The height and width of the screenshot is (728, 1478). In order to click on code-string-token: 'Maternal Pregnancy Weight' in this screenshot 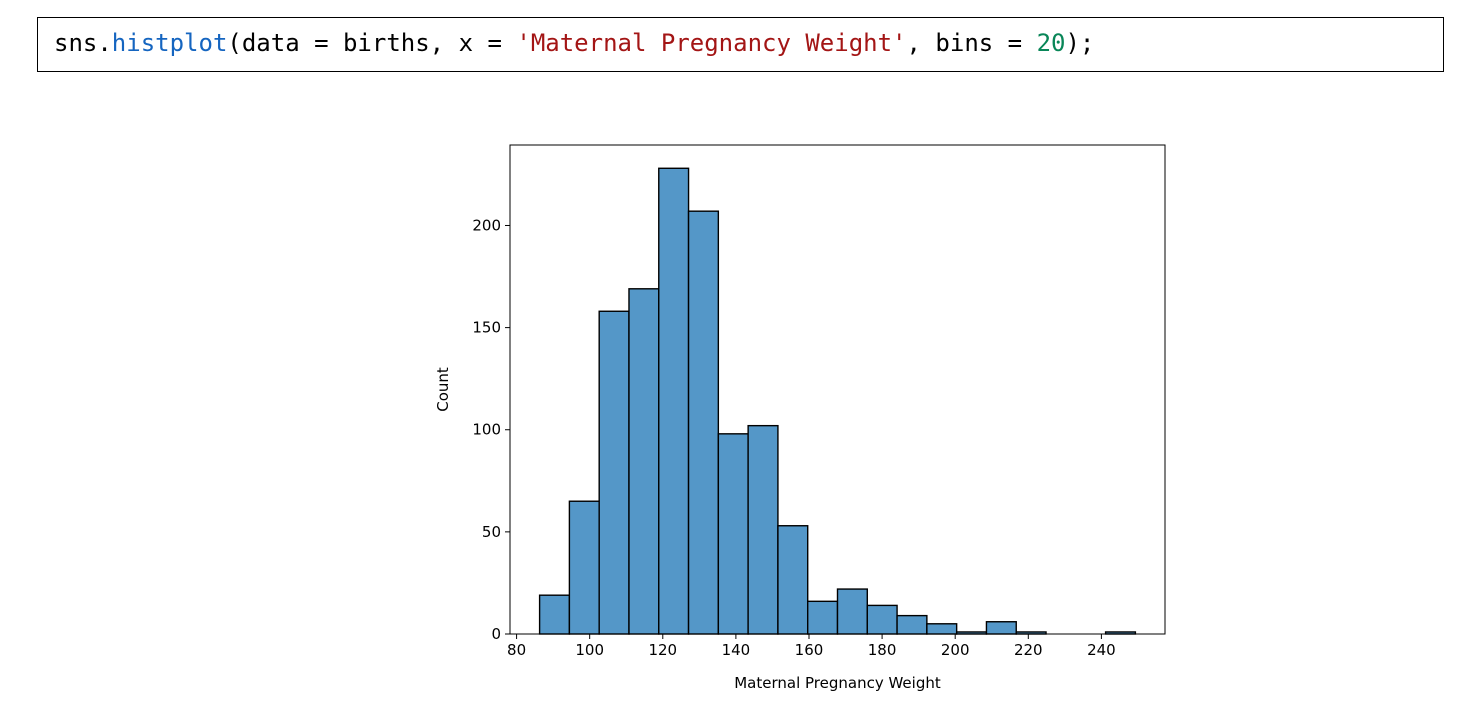, I will do `click(711, 43)`.